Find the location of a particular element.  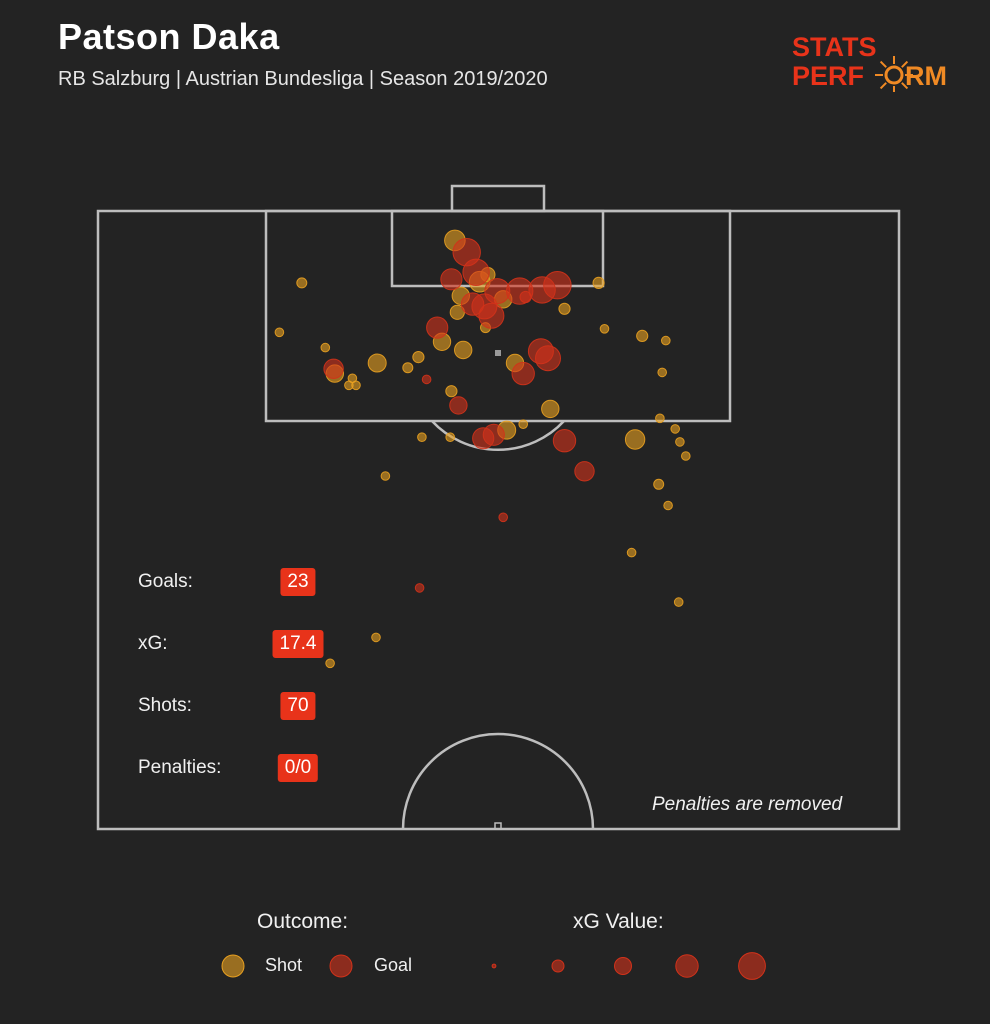

xg-value-badge: 17.4 is located at coordinates (298, 644).